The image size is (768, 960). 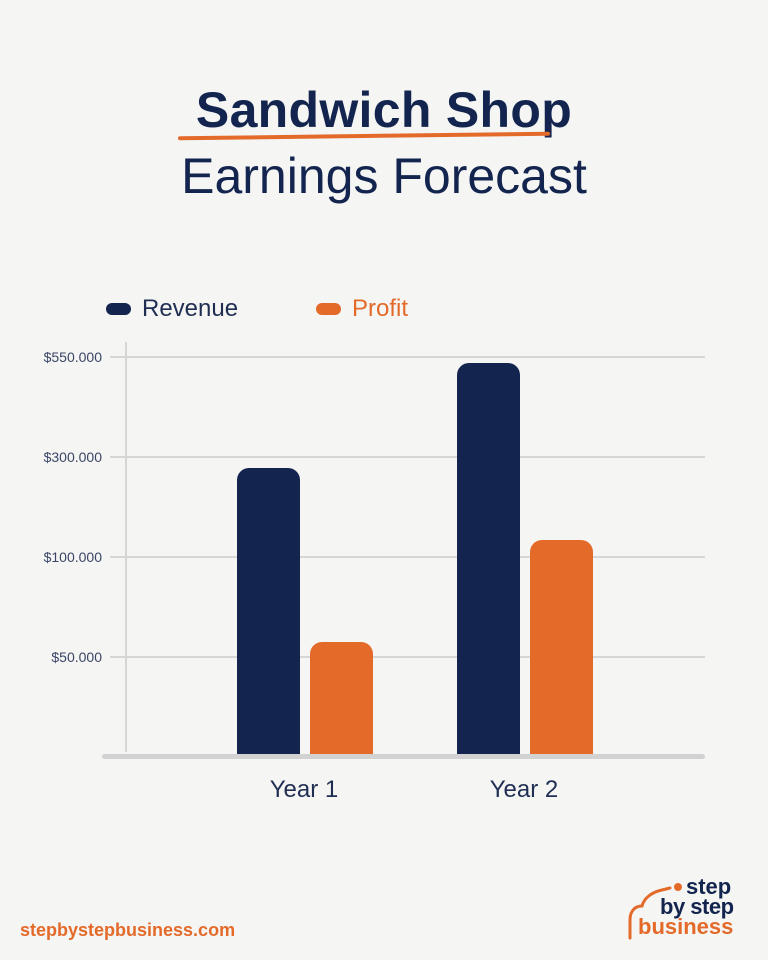 I want to click on legend-item-revenue: Revenue, so click(x=172, y=309).